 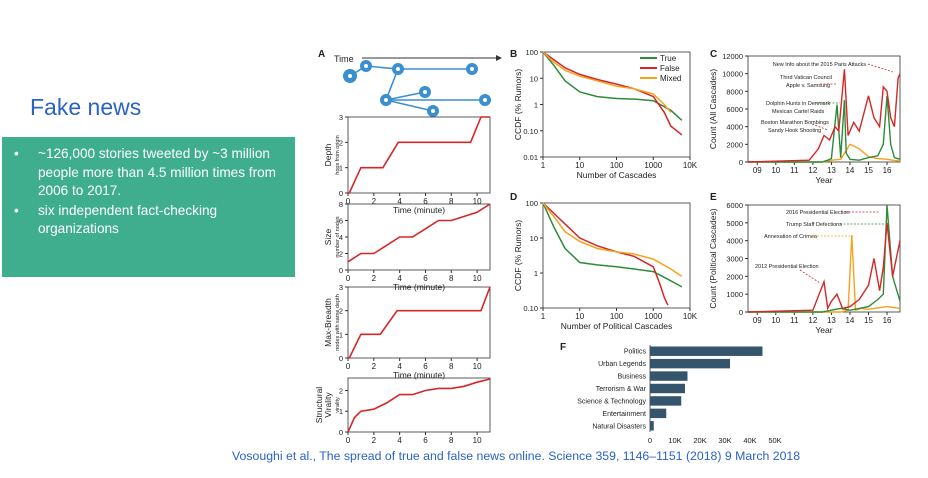 I want to click on x-tick-label: 40K, so click(x=749, y=440).